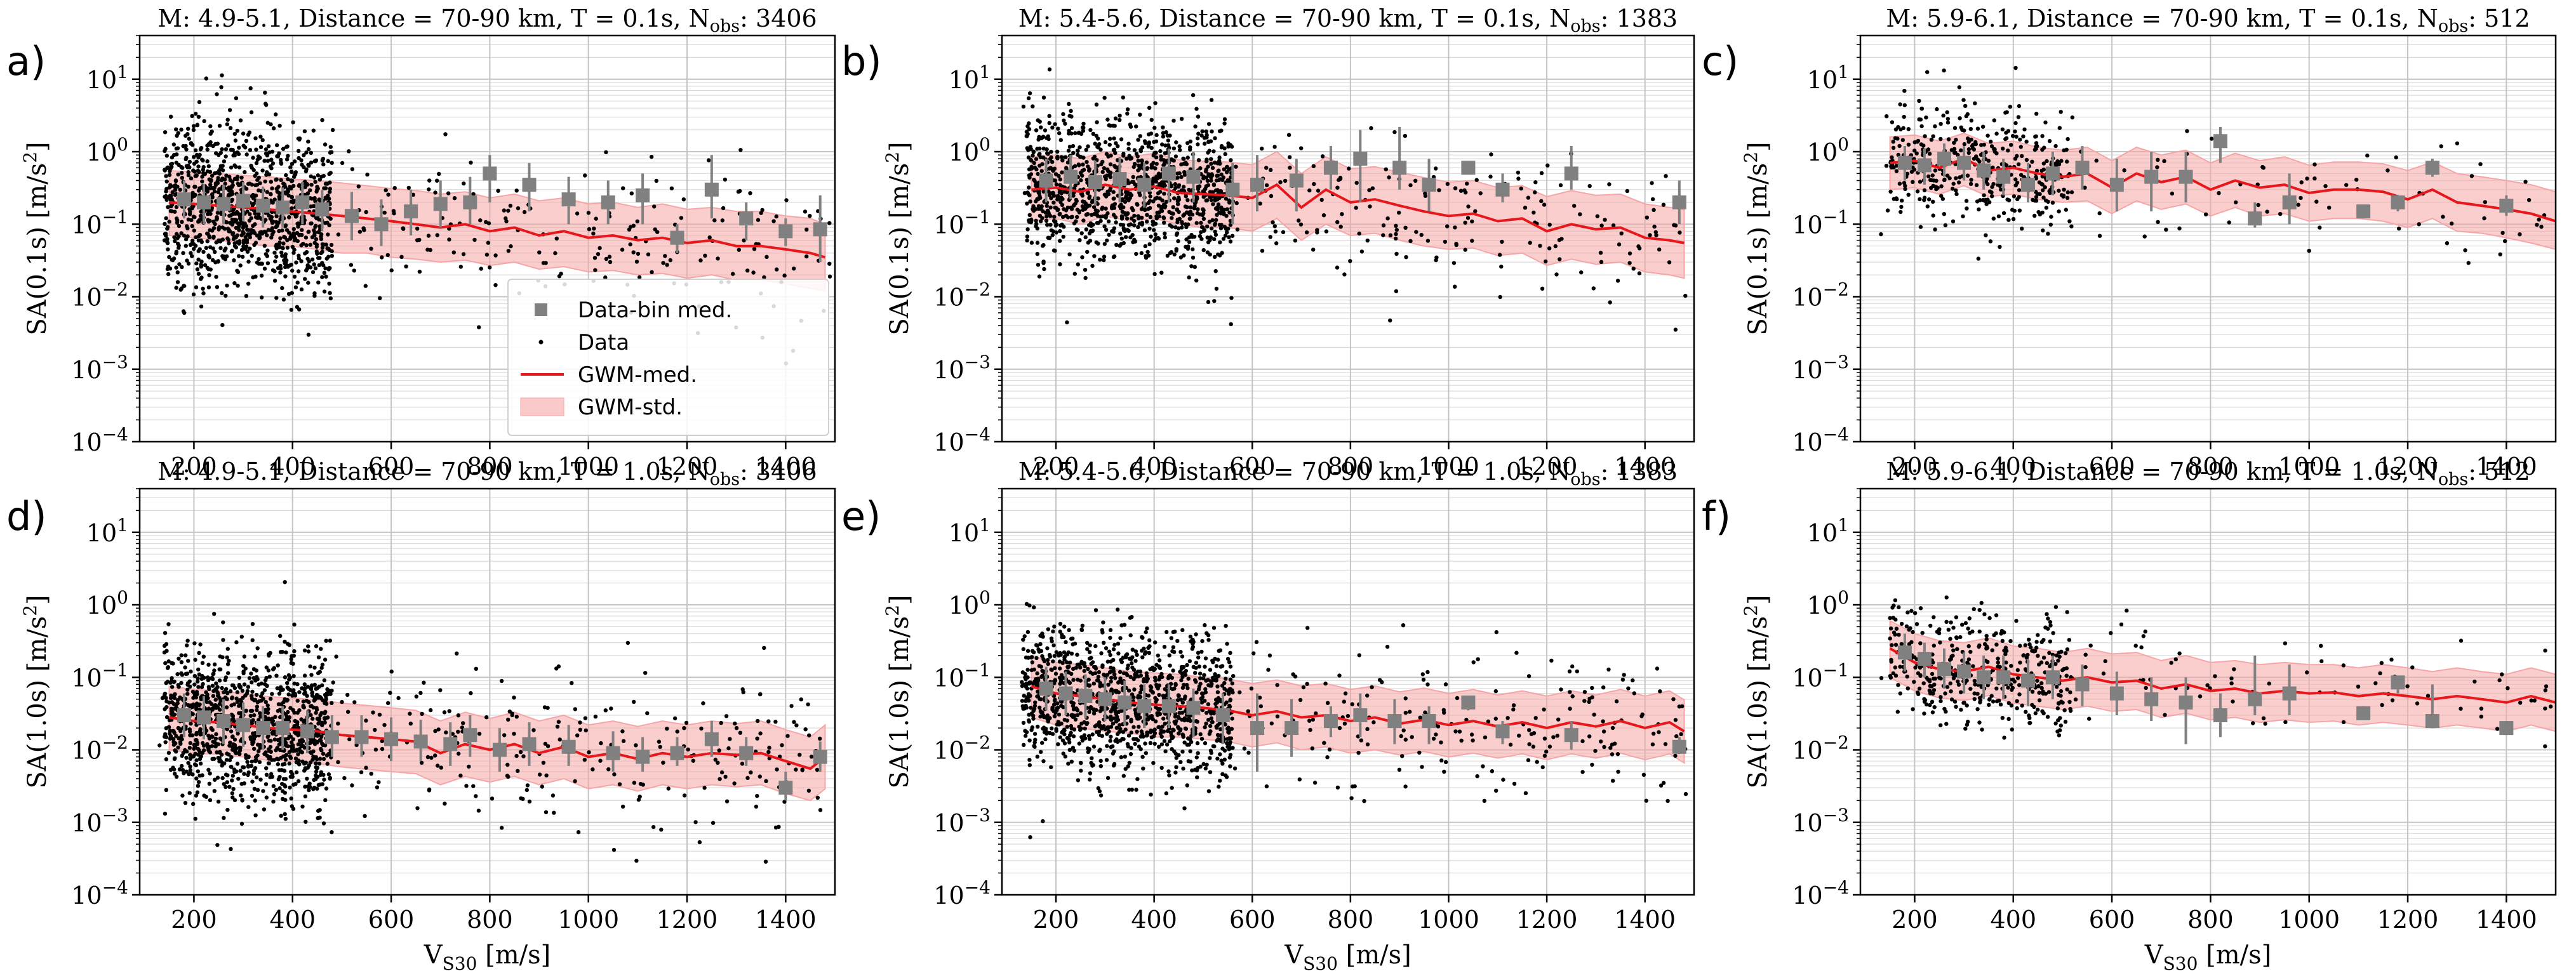 The width and height of the screenshot is (2576, 971). Describe the element at coordinates (107, 150) in the screenshot. I see `y-tick-label: 10⁰` at that location.